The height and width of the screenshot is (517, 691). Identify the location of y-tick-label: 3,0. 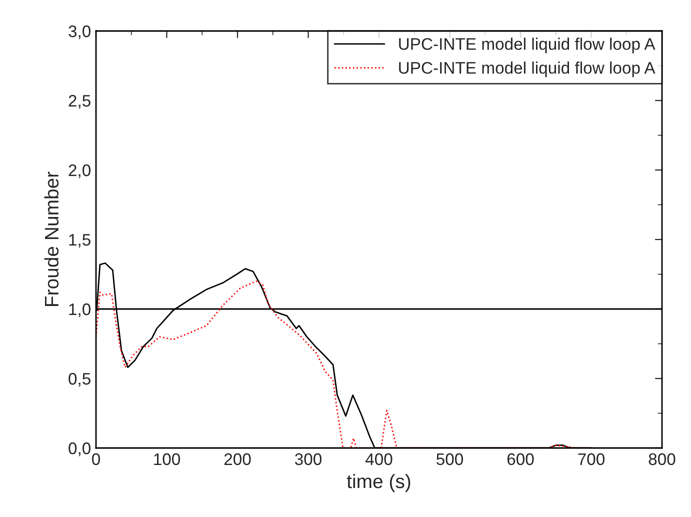
(79, 32).